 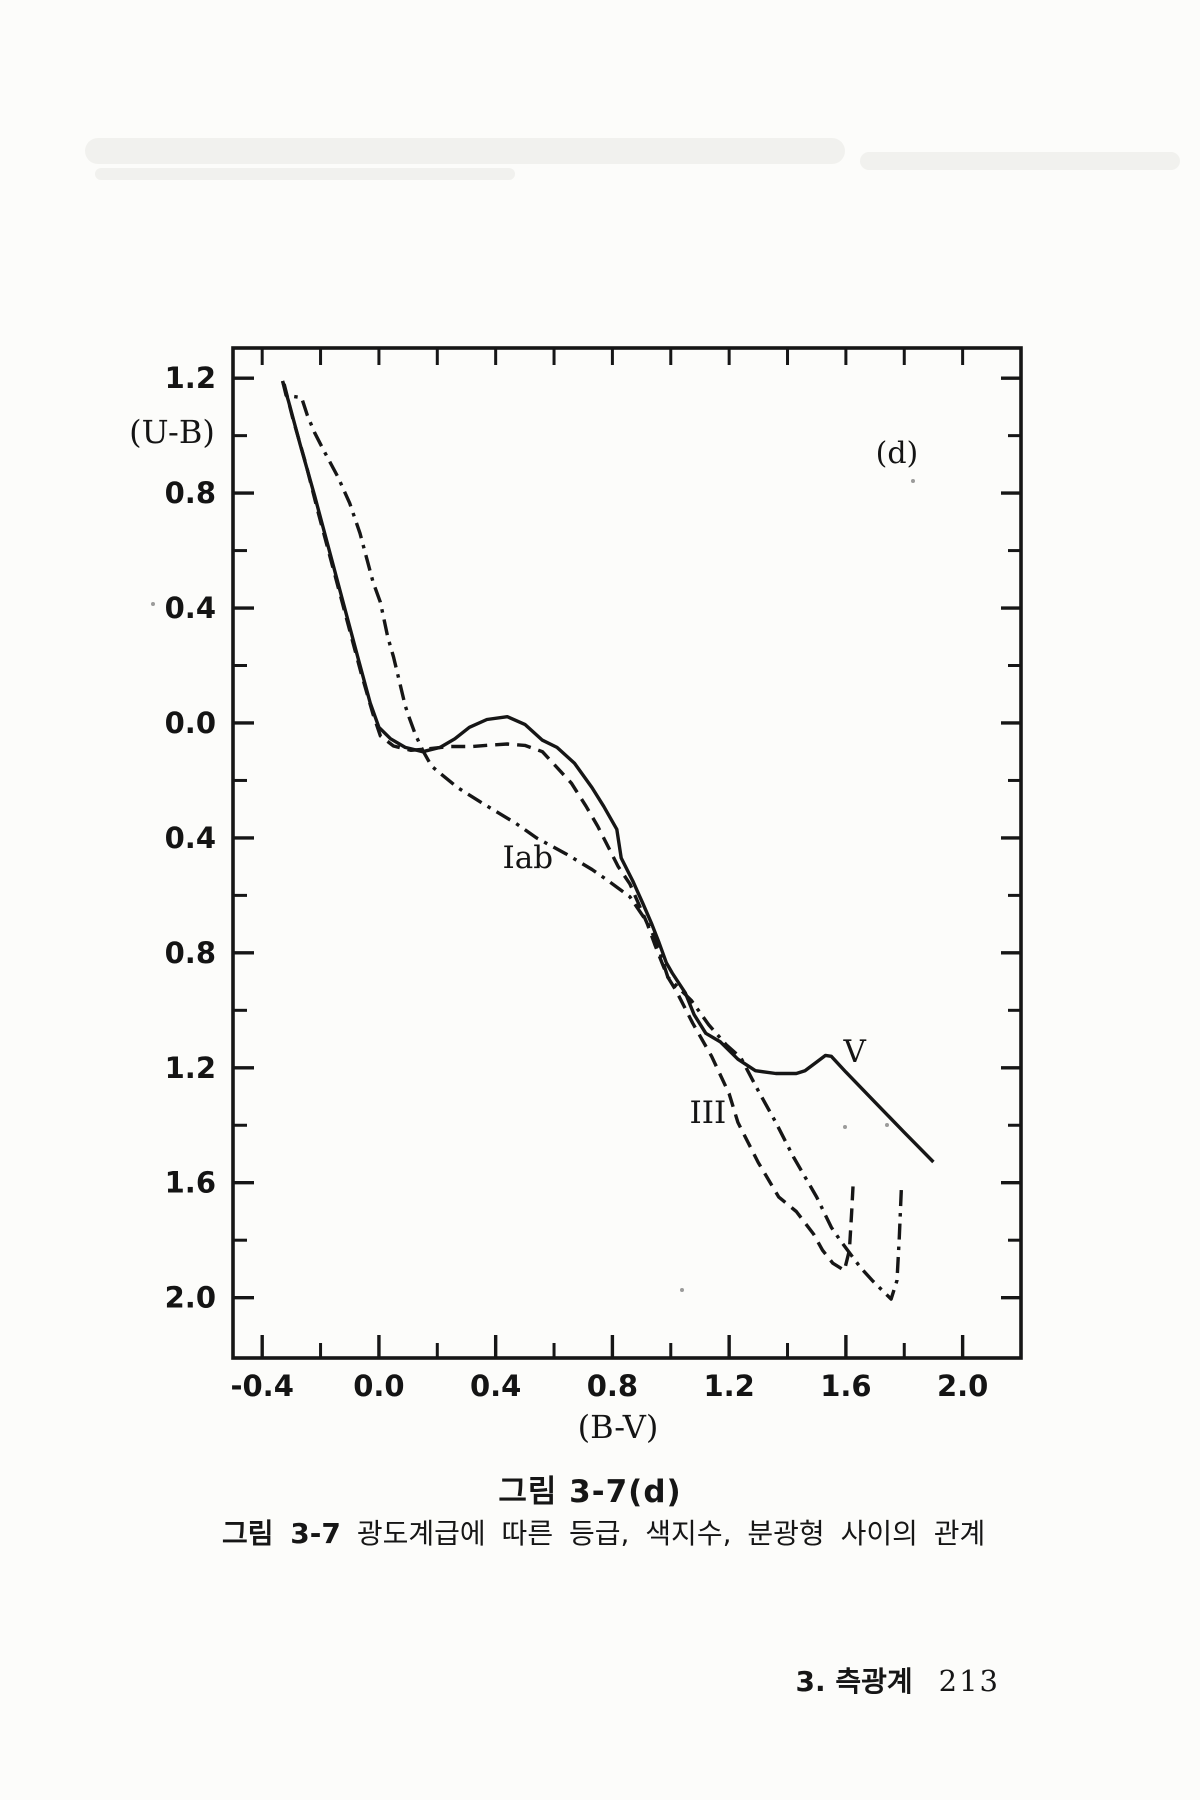 What do you see at coordinates (190, 723) in the screenshot?
I see `y-axis-tick-label: 0.0` at bounding box center [190, 723].